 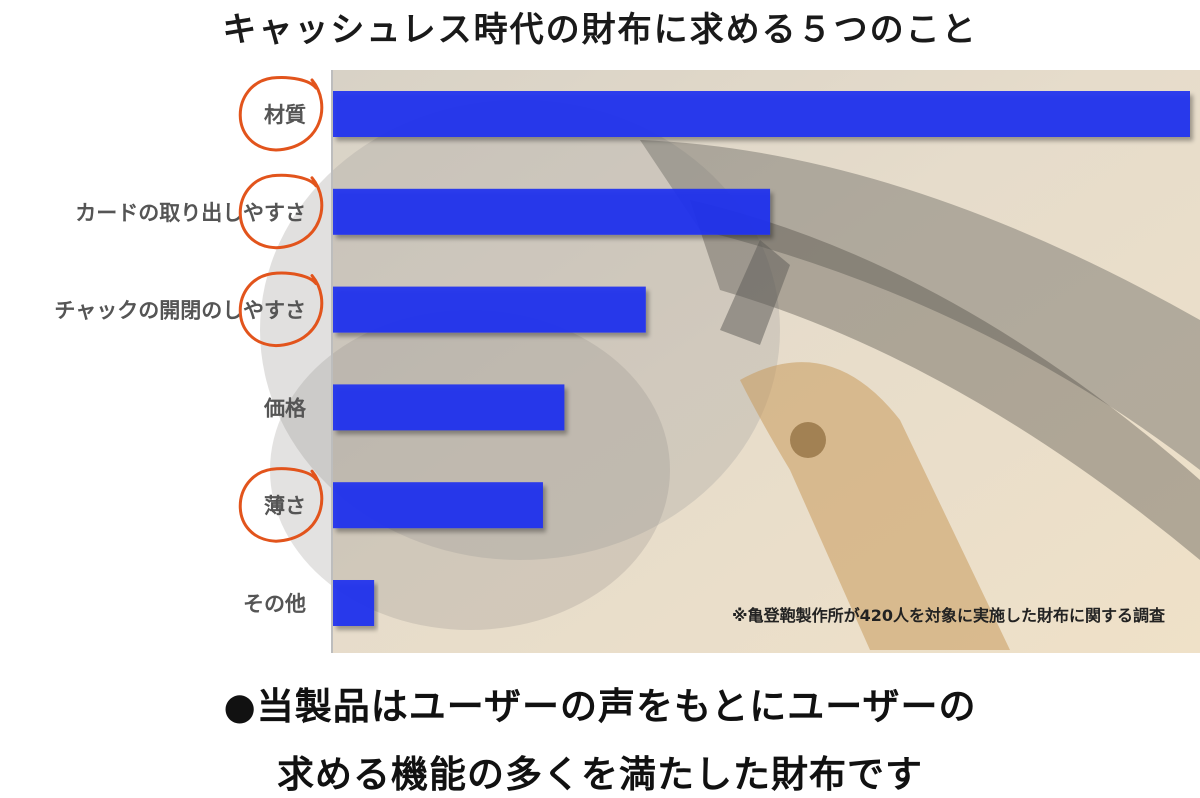 I want to click on category-label: 価格, so click(x=285, y=408).